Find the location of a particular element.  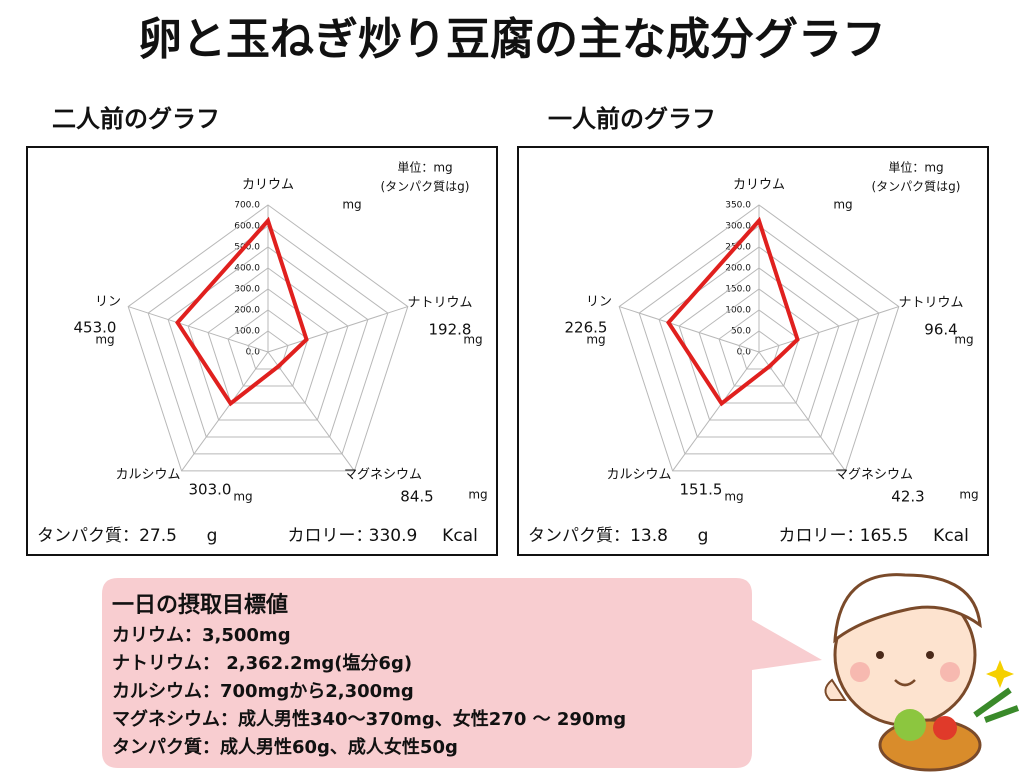

r-tick-label: 500.0 is located at coordinates (247, 248).